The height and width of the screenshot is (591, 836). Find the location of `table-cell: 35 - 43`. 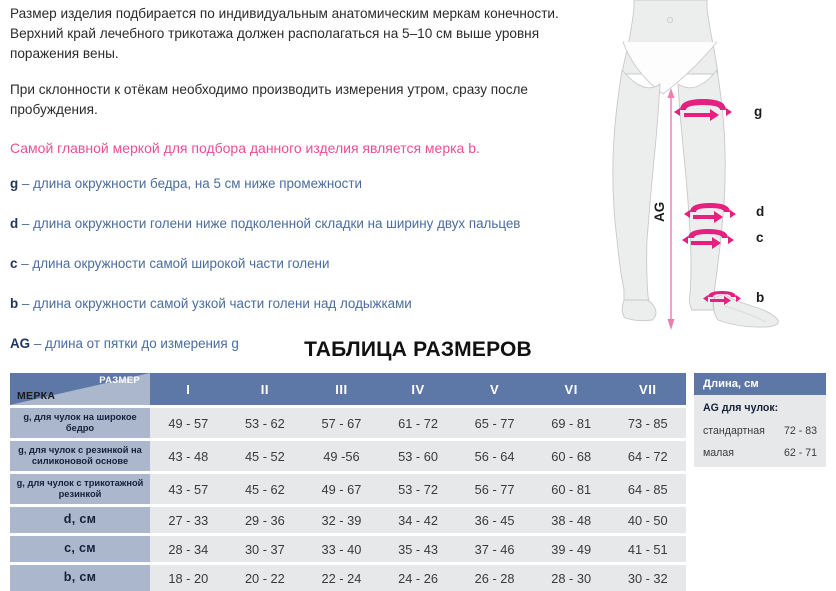

table-cell: 35 - 43 is located at coordinates (418, 549).